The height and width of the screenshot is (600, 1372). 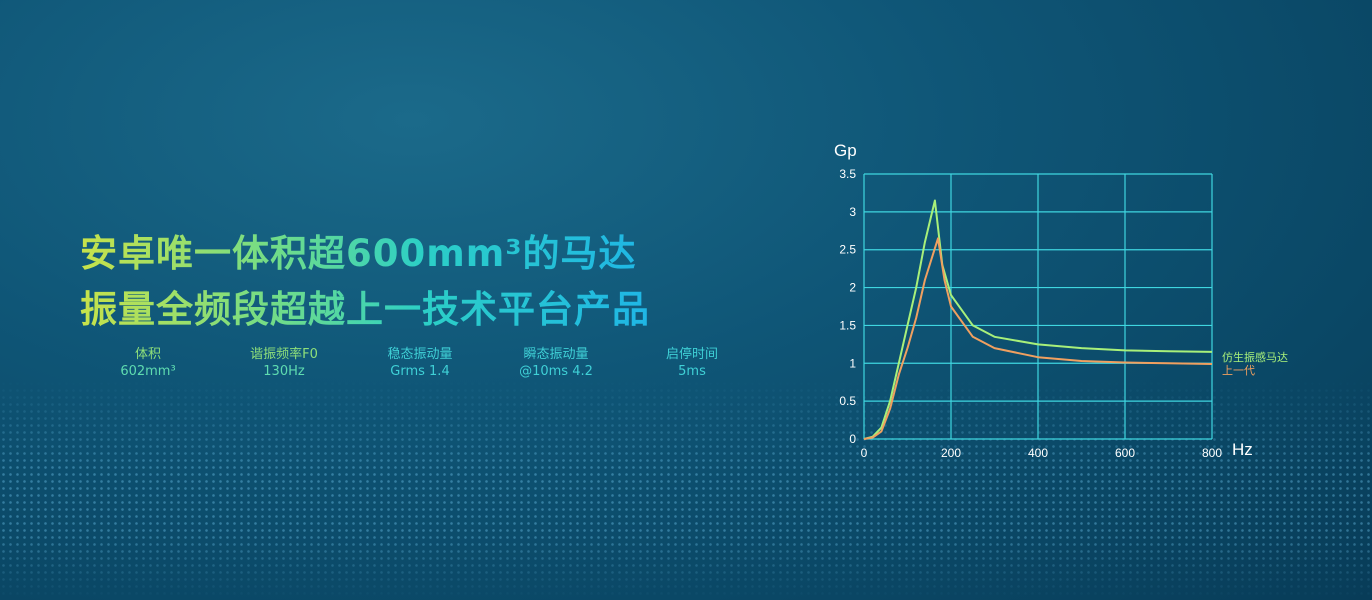 I want to click on spec-item: 体积 602mm³, so click(x=148, y=363).